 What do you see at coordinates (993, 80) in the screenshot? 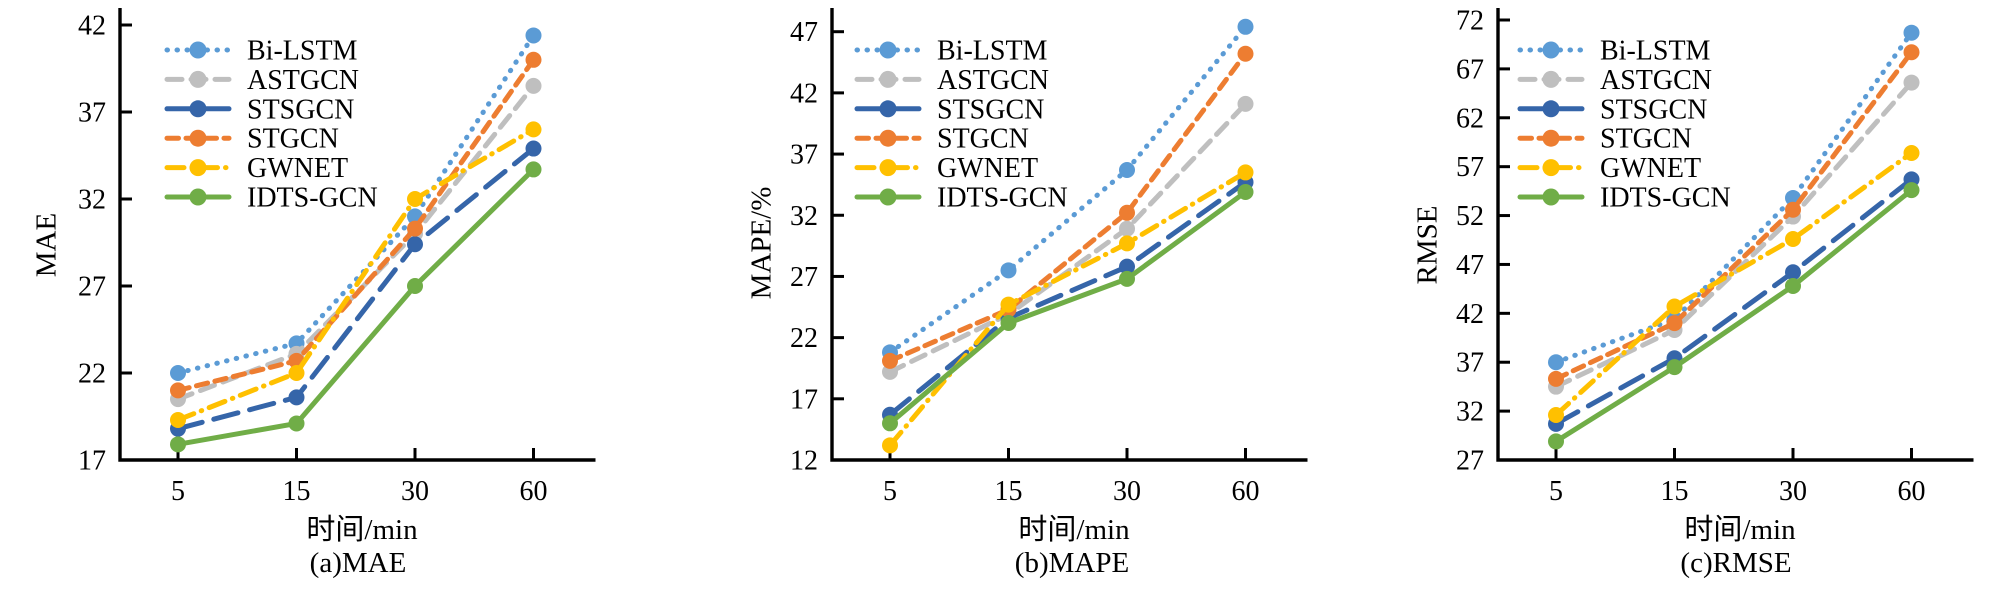
I see `legend-label: ASTGCN` at bounding box center [993, 80].